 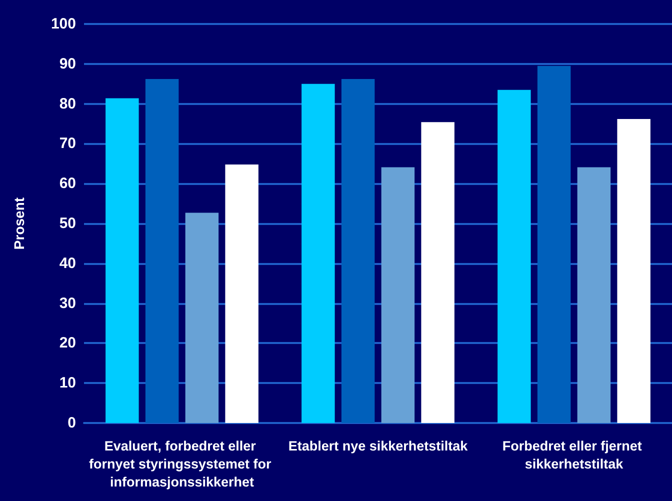 What do you see at coordinates (67, 343) in the screenshot?
I see `y-tick-label: 20` at bounding box center [67, 343].